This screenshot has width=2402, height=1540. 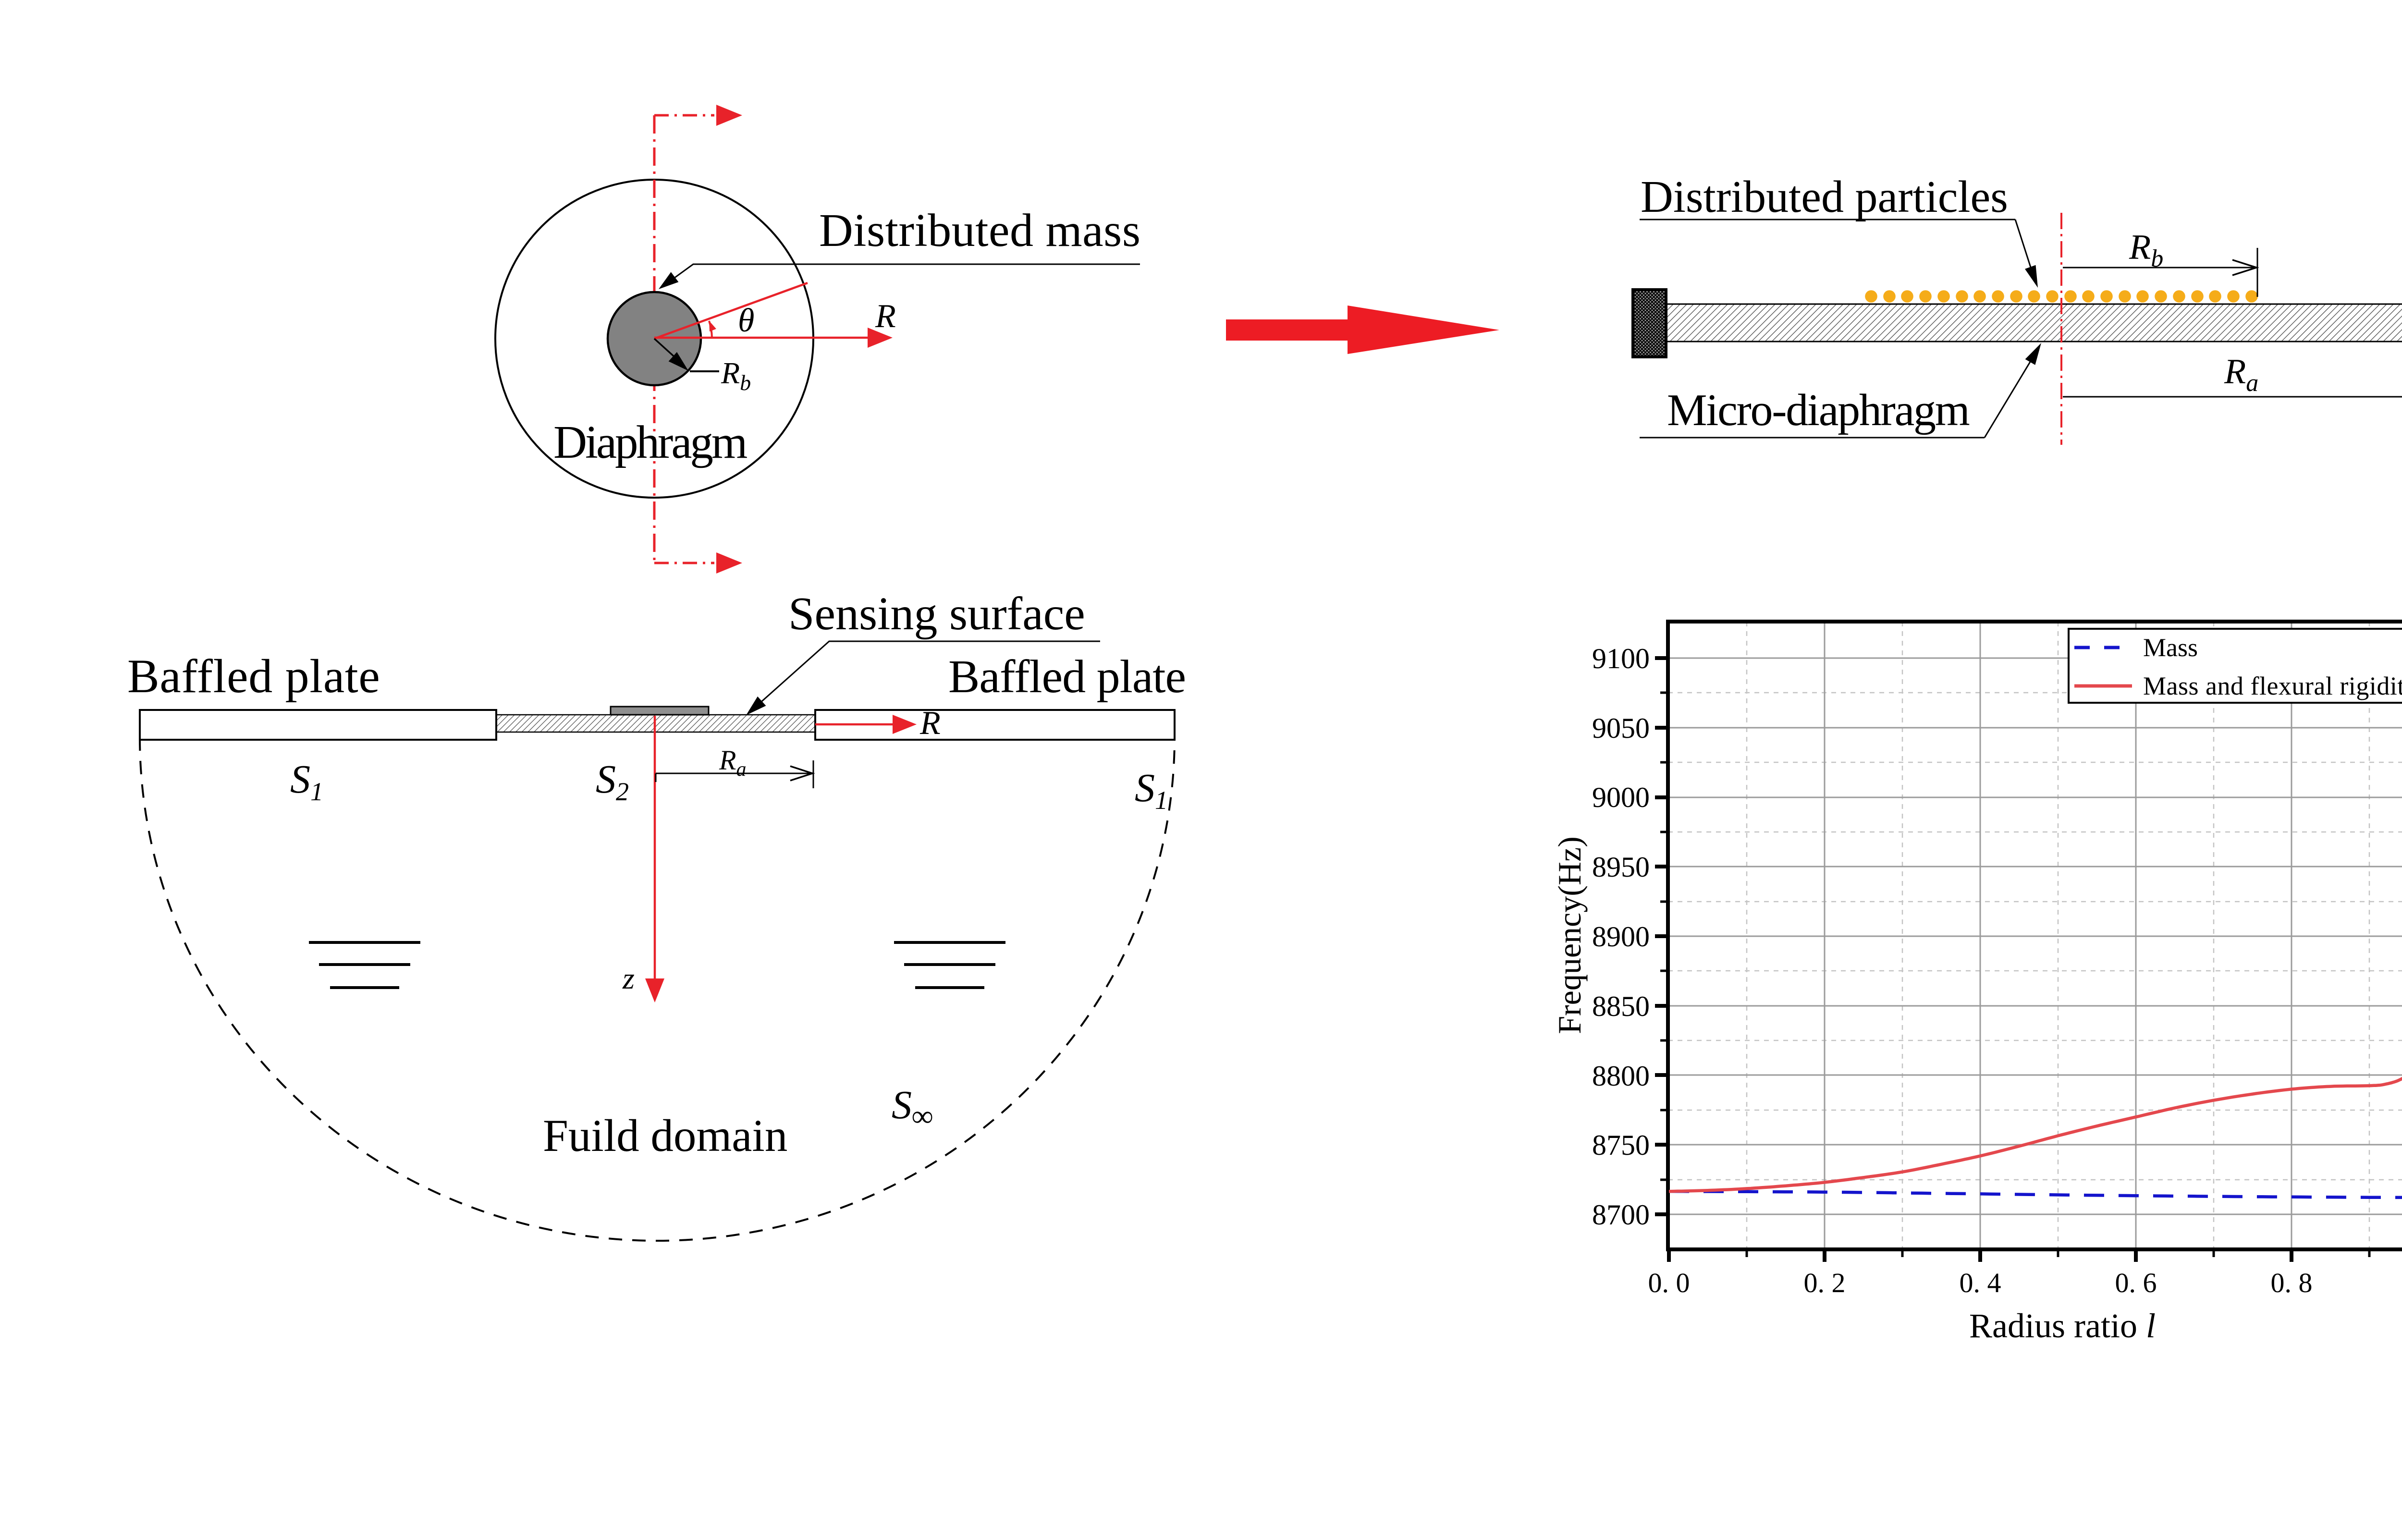 I want to click on svg-text: 8900, so click(x=1621, y=937).